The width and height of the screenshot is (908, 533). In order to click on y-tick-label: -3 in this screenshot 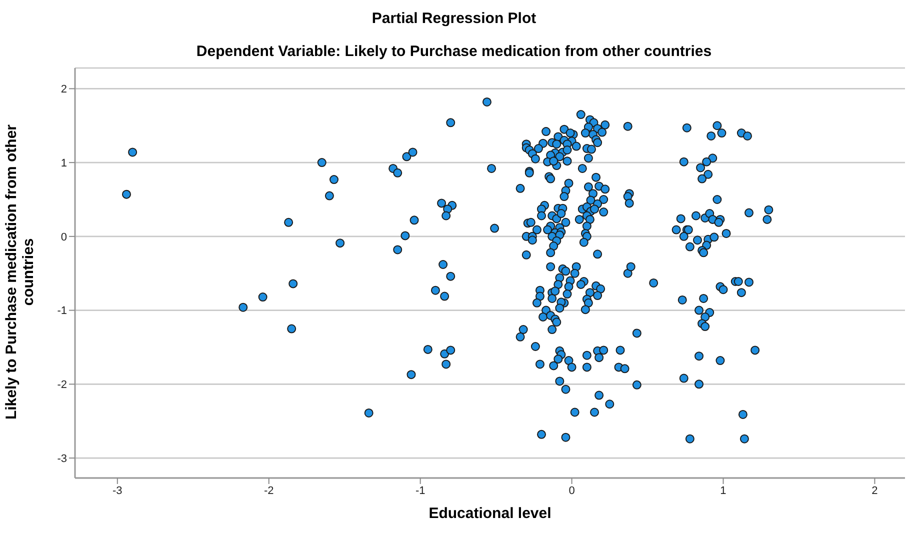, I will do `click(62, 458)`.